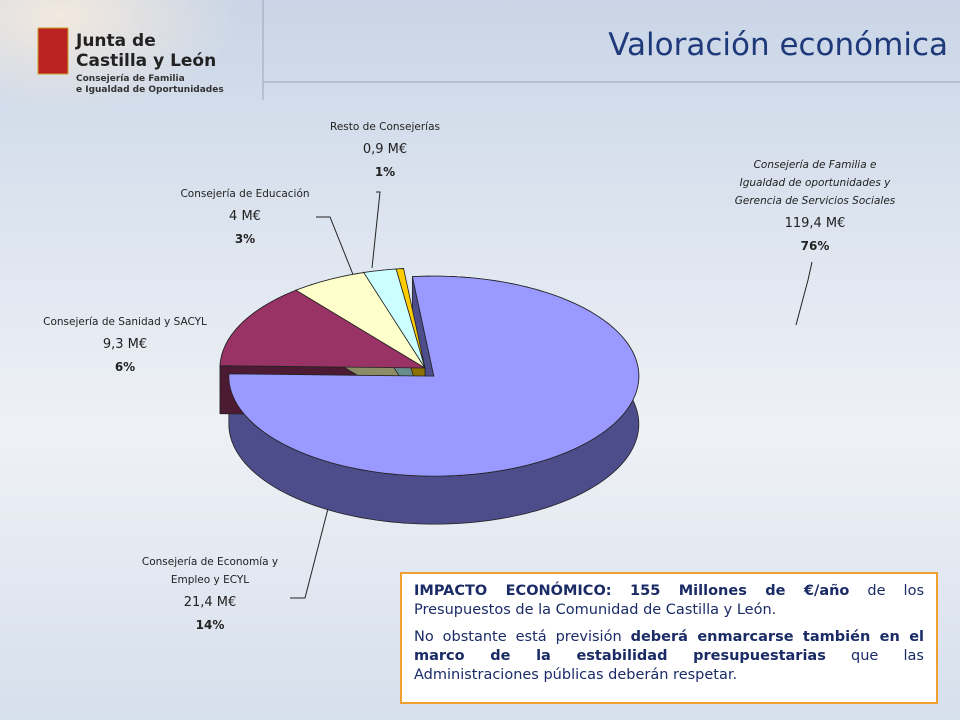  Describe the element at coordinates (522, 637) in the screenshot. I see `note-text: No obstante está previsión` at that location.